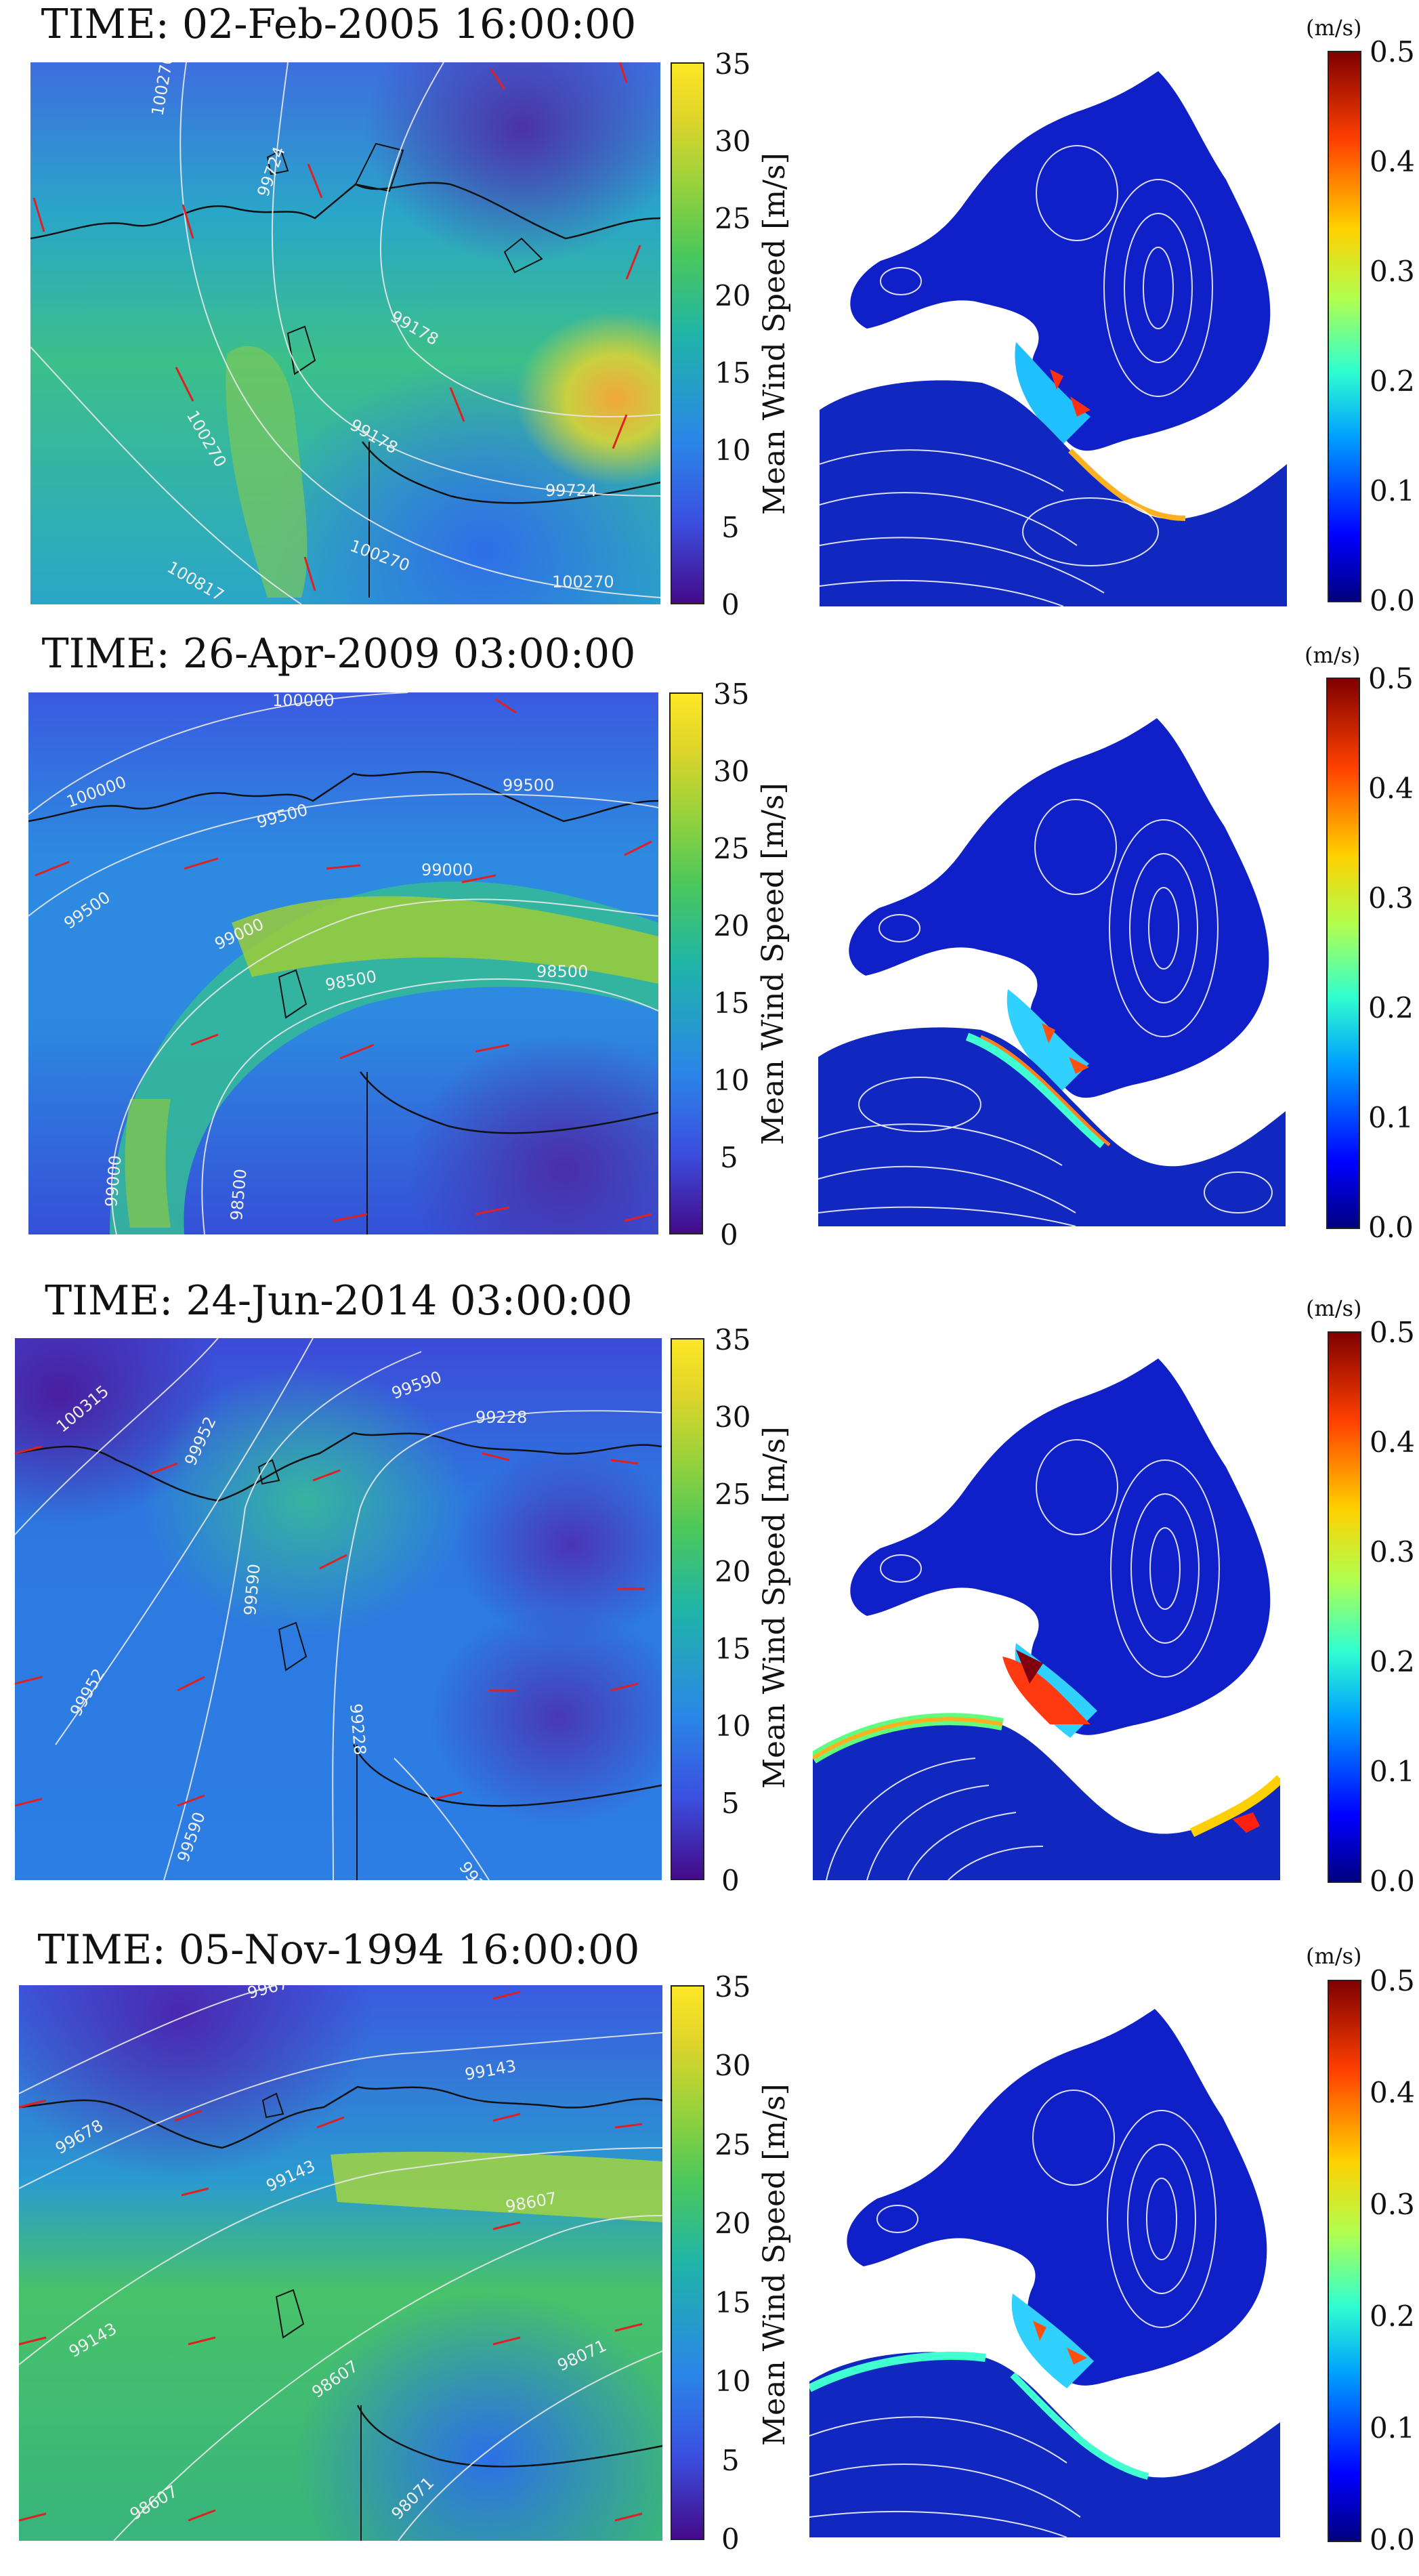 The image size is (1419, 2576). I want to click on svg-text: 100000, so click(303, 701).